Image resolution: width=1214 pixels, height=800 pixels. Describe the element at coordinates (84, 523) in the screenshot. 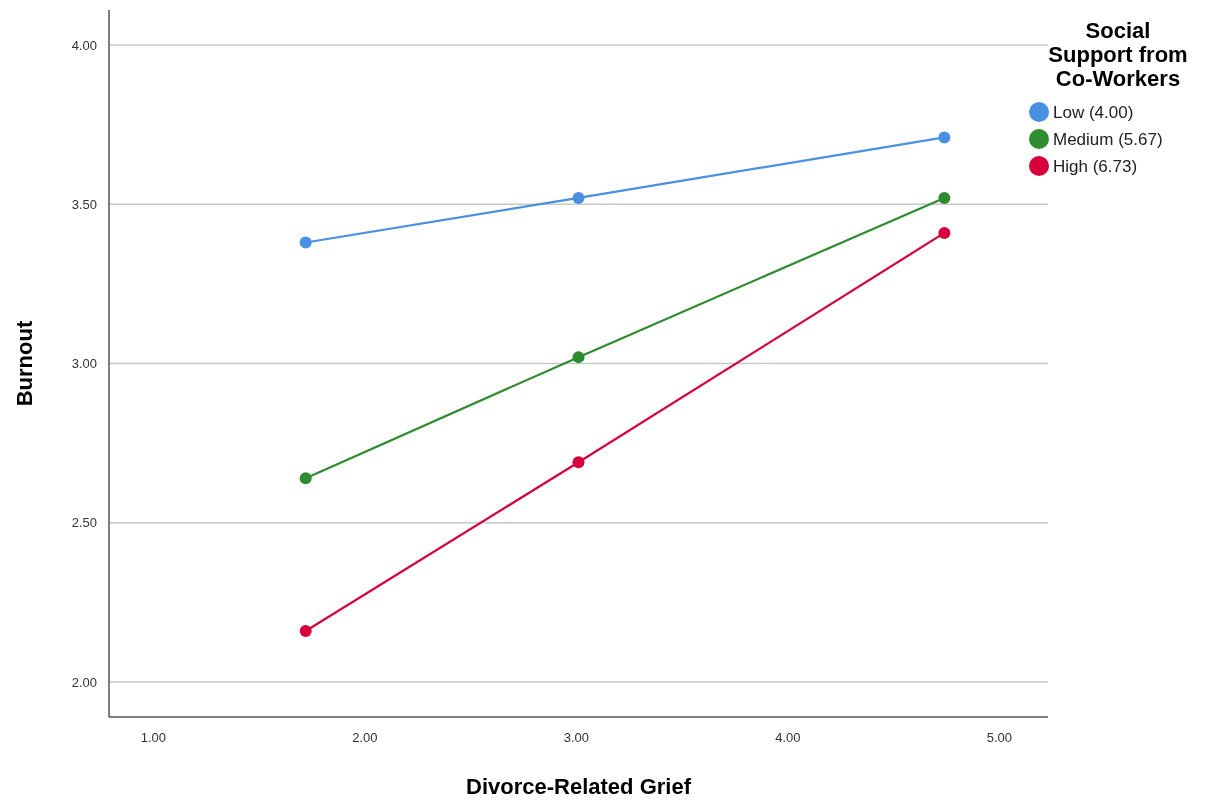

I see `y-tick-label: 2.50` at that location.